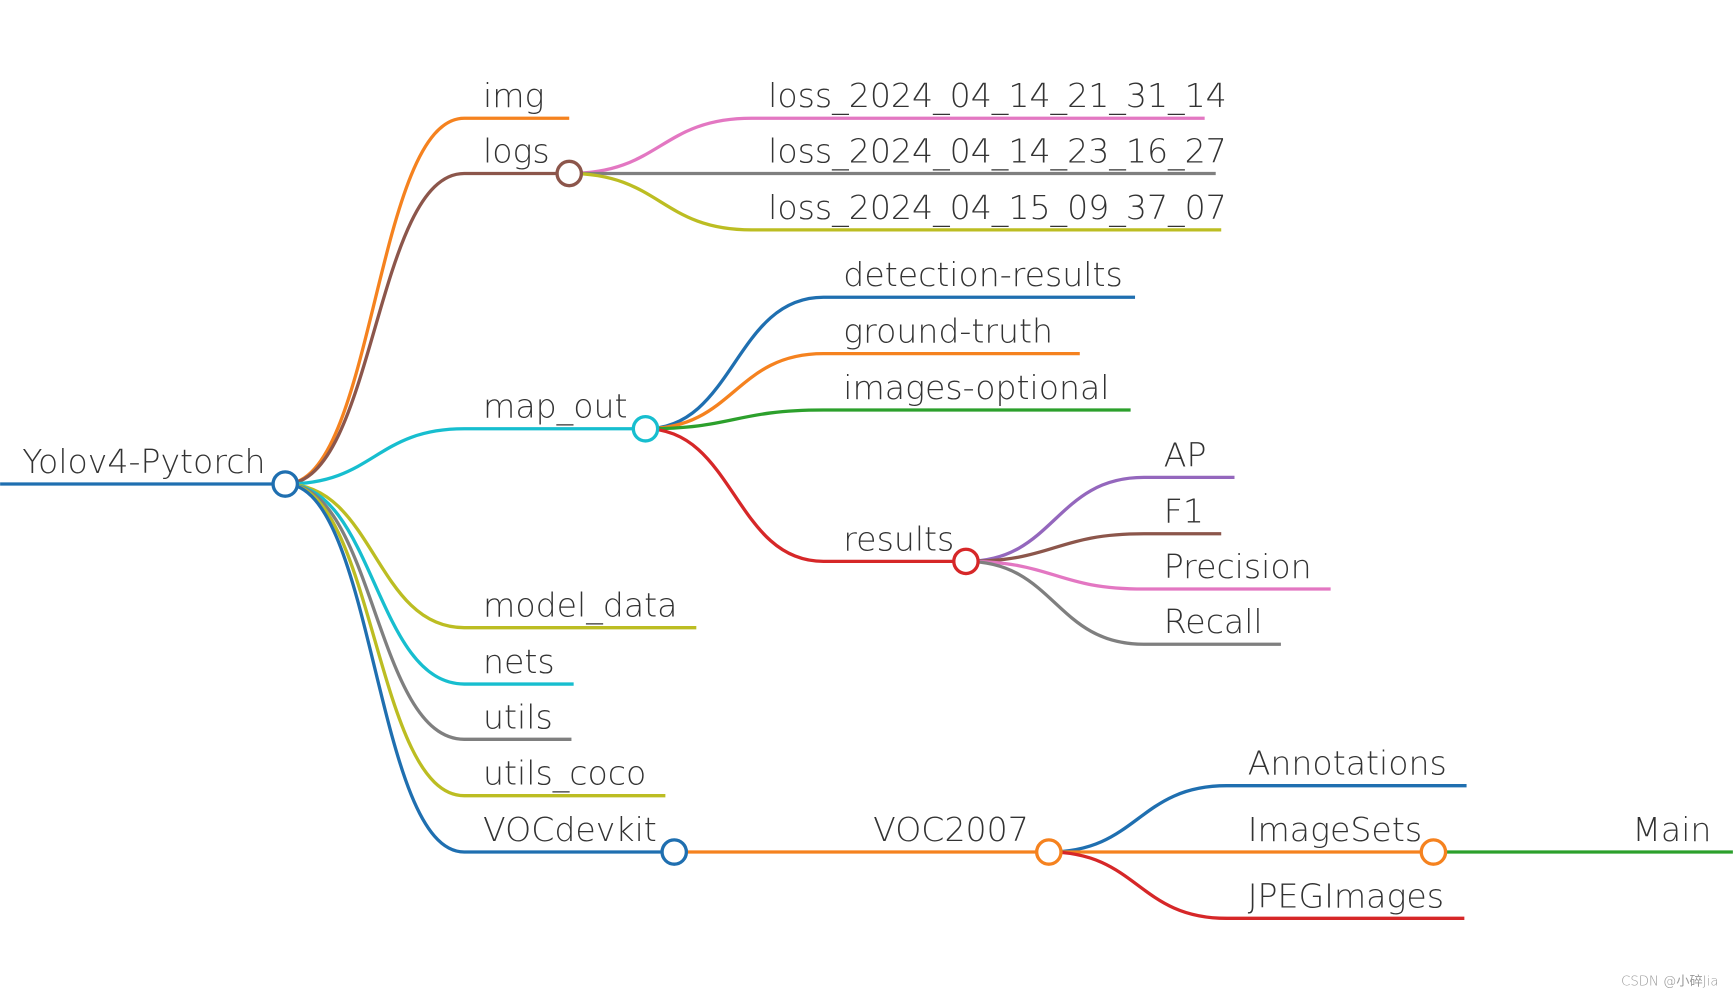 This screenshot has height=999, width=1733. What do you see at coordinates (997, 151) in the screenshot?
I see `node-label: loss_2024_04_14_23_16_27` at bounding box center [997, 151].